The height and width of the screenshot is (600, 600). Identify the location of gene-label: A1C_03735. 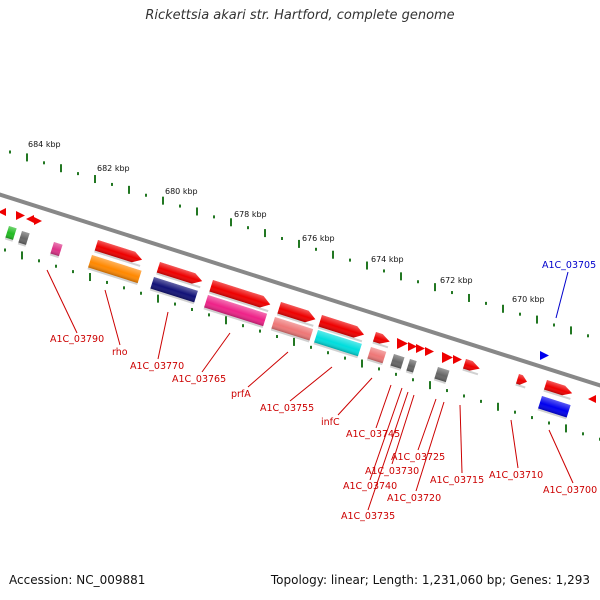
(368, 516).